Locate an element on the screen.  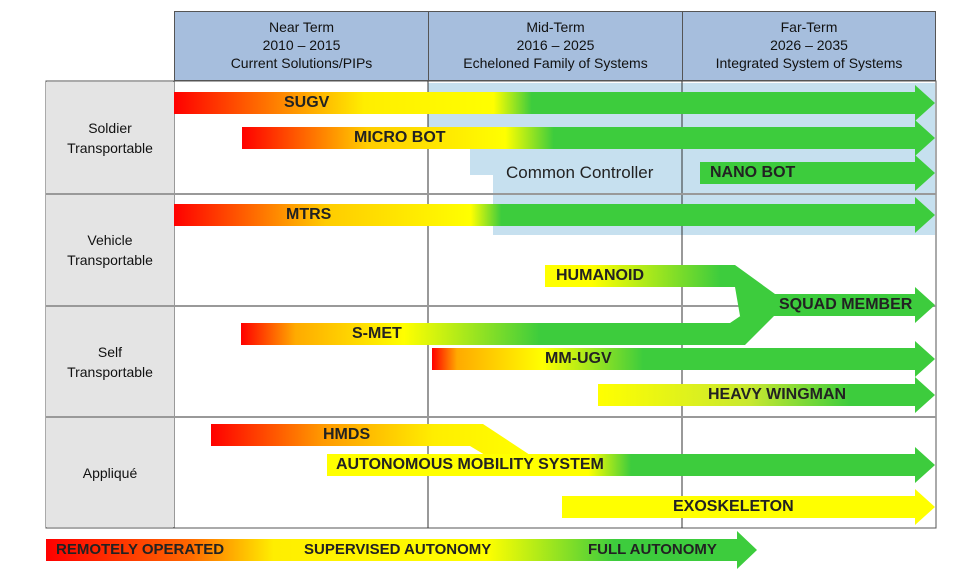
exoskeleton-arrow is located at coordinates (748, 507).